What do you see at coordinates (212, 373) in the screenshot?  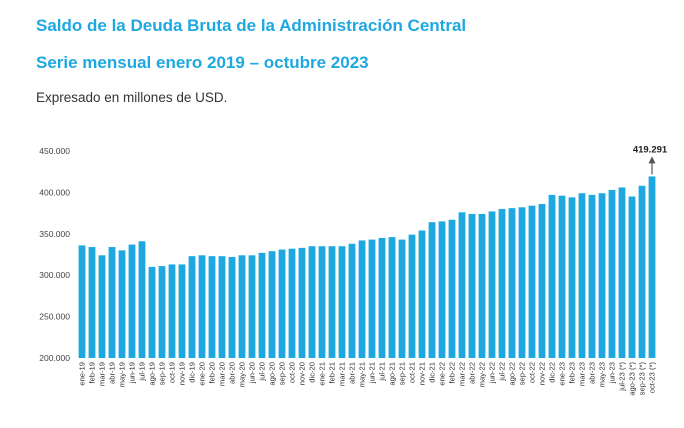 I see `x-tick-label: feb-20` at bounding box center [212, 373].